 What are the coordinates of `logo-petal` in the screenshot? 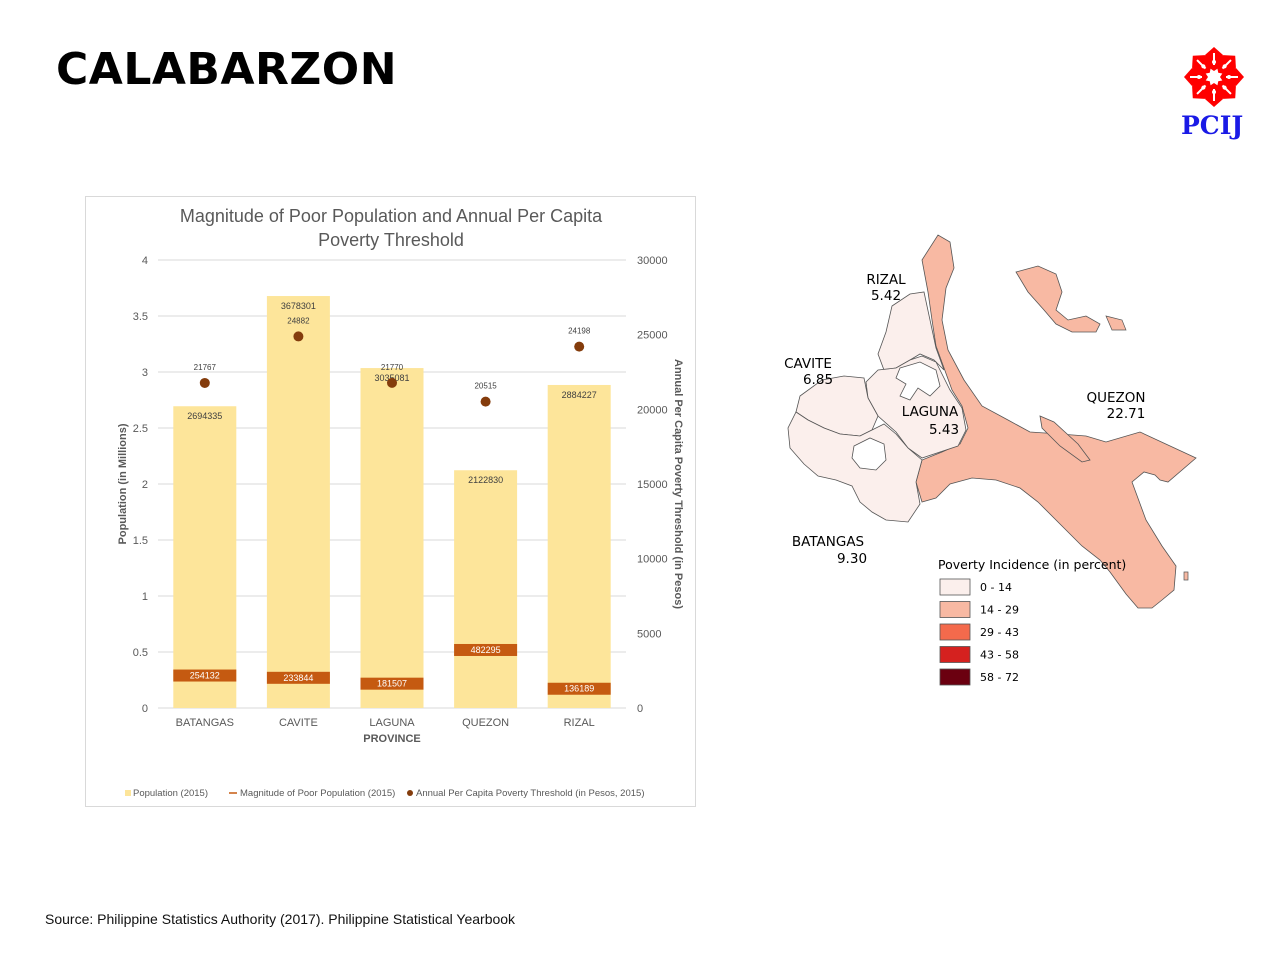 It's located at (1202, 65).